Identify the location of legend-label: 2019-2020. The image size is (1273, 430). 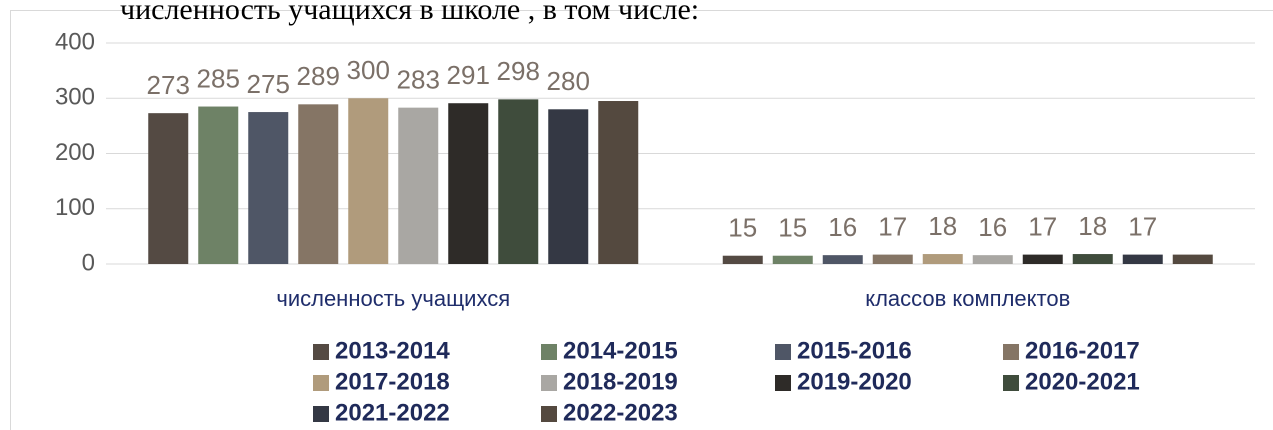
(854, 381).